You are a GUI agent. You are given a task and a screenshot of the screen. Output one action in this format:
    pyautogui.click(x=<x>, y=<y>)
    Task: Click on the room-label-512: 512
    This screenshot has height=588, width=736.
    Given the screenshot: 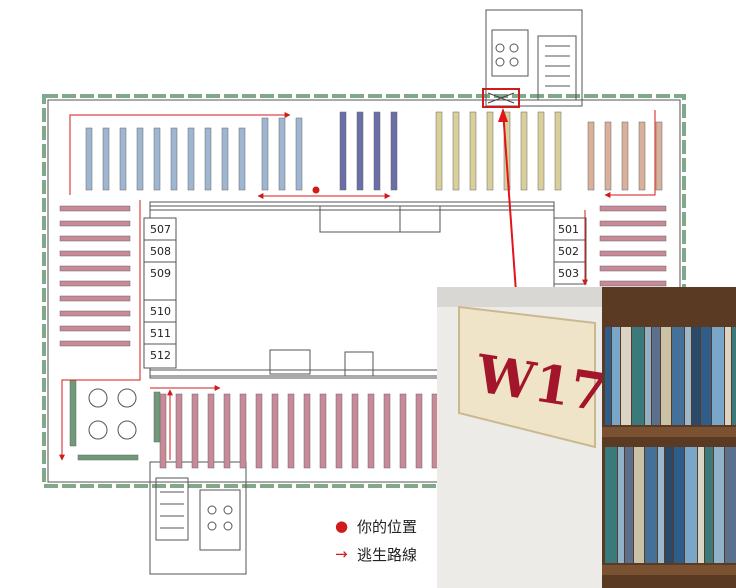 What is the action you would take?
    pyautogui.click(x=160, y=355)
    